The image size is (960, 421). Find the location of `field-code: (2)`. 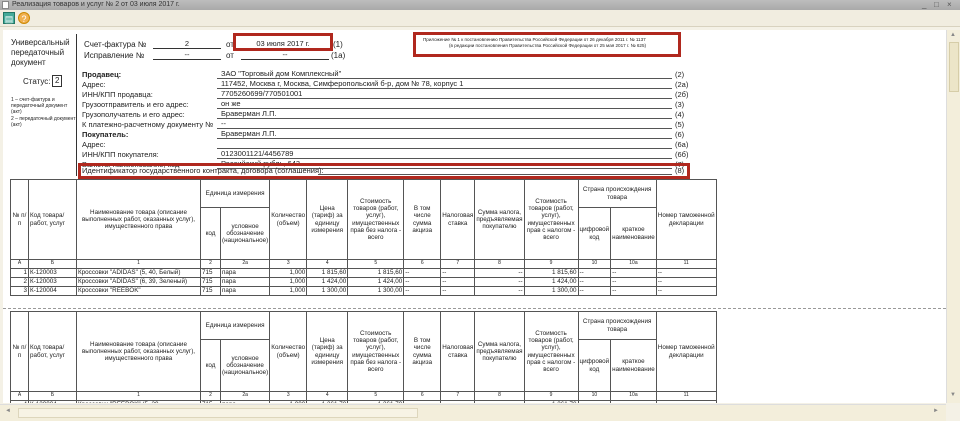

field-code: (2) is located at coordinates (680, 74).